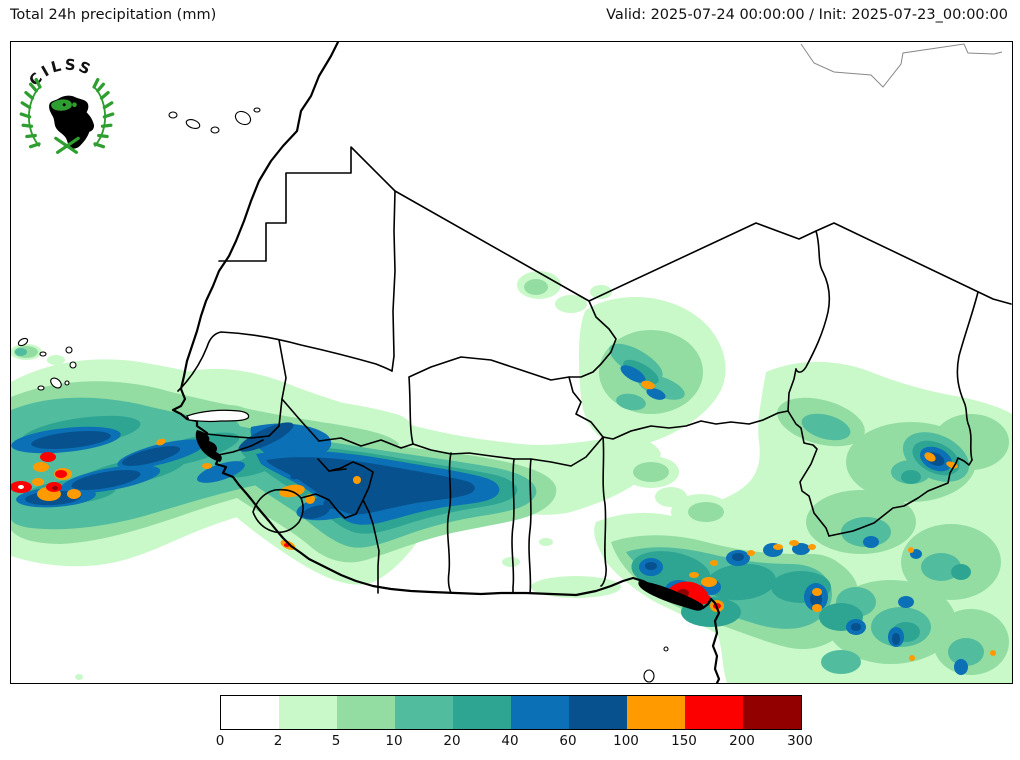 The height and width of the screenshot is (760, 1020). What do you see at coordinates (220, 741) in the screenshot?
I see `colorbar-tick-label: 0` at bounding box center [220, 741].